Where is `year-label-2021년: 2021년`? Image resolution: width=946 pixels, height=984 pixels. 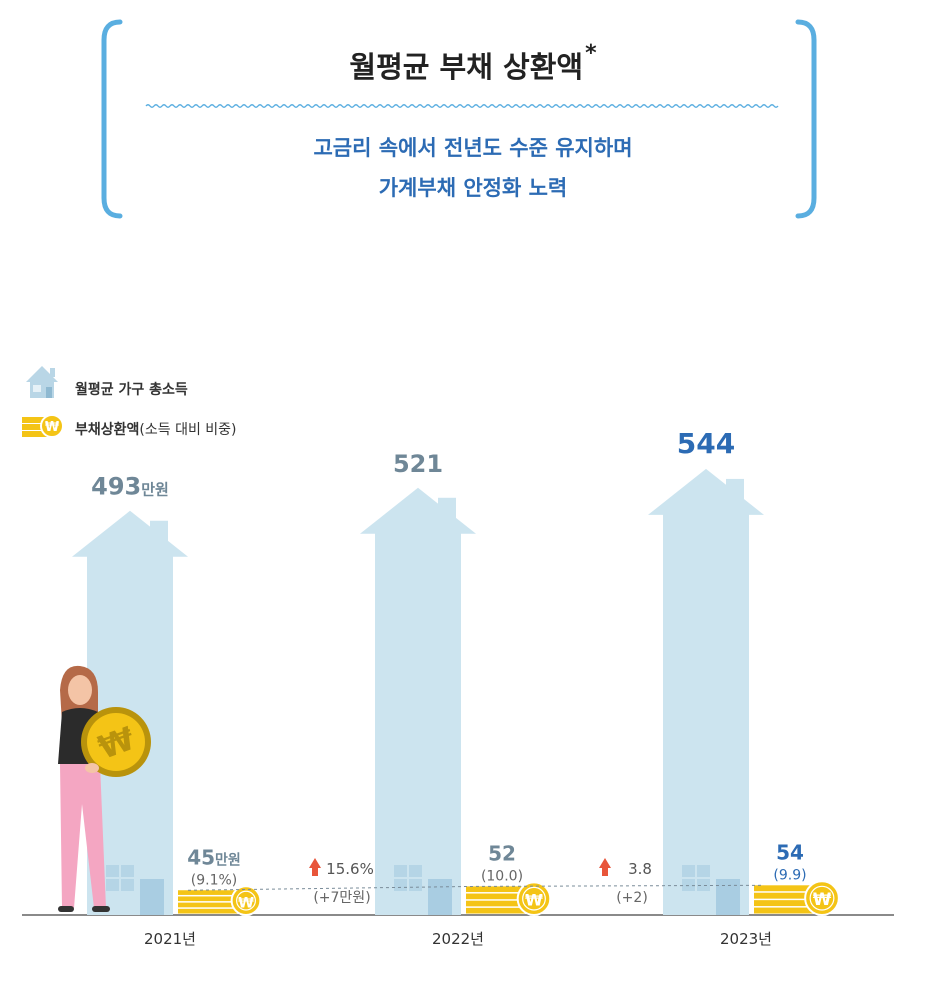 year-label-2021년: 2021년 is located at coordinates (170, 939).